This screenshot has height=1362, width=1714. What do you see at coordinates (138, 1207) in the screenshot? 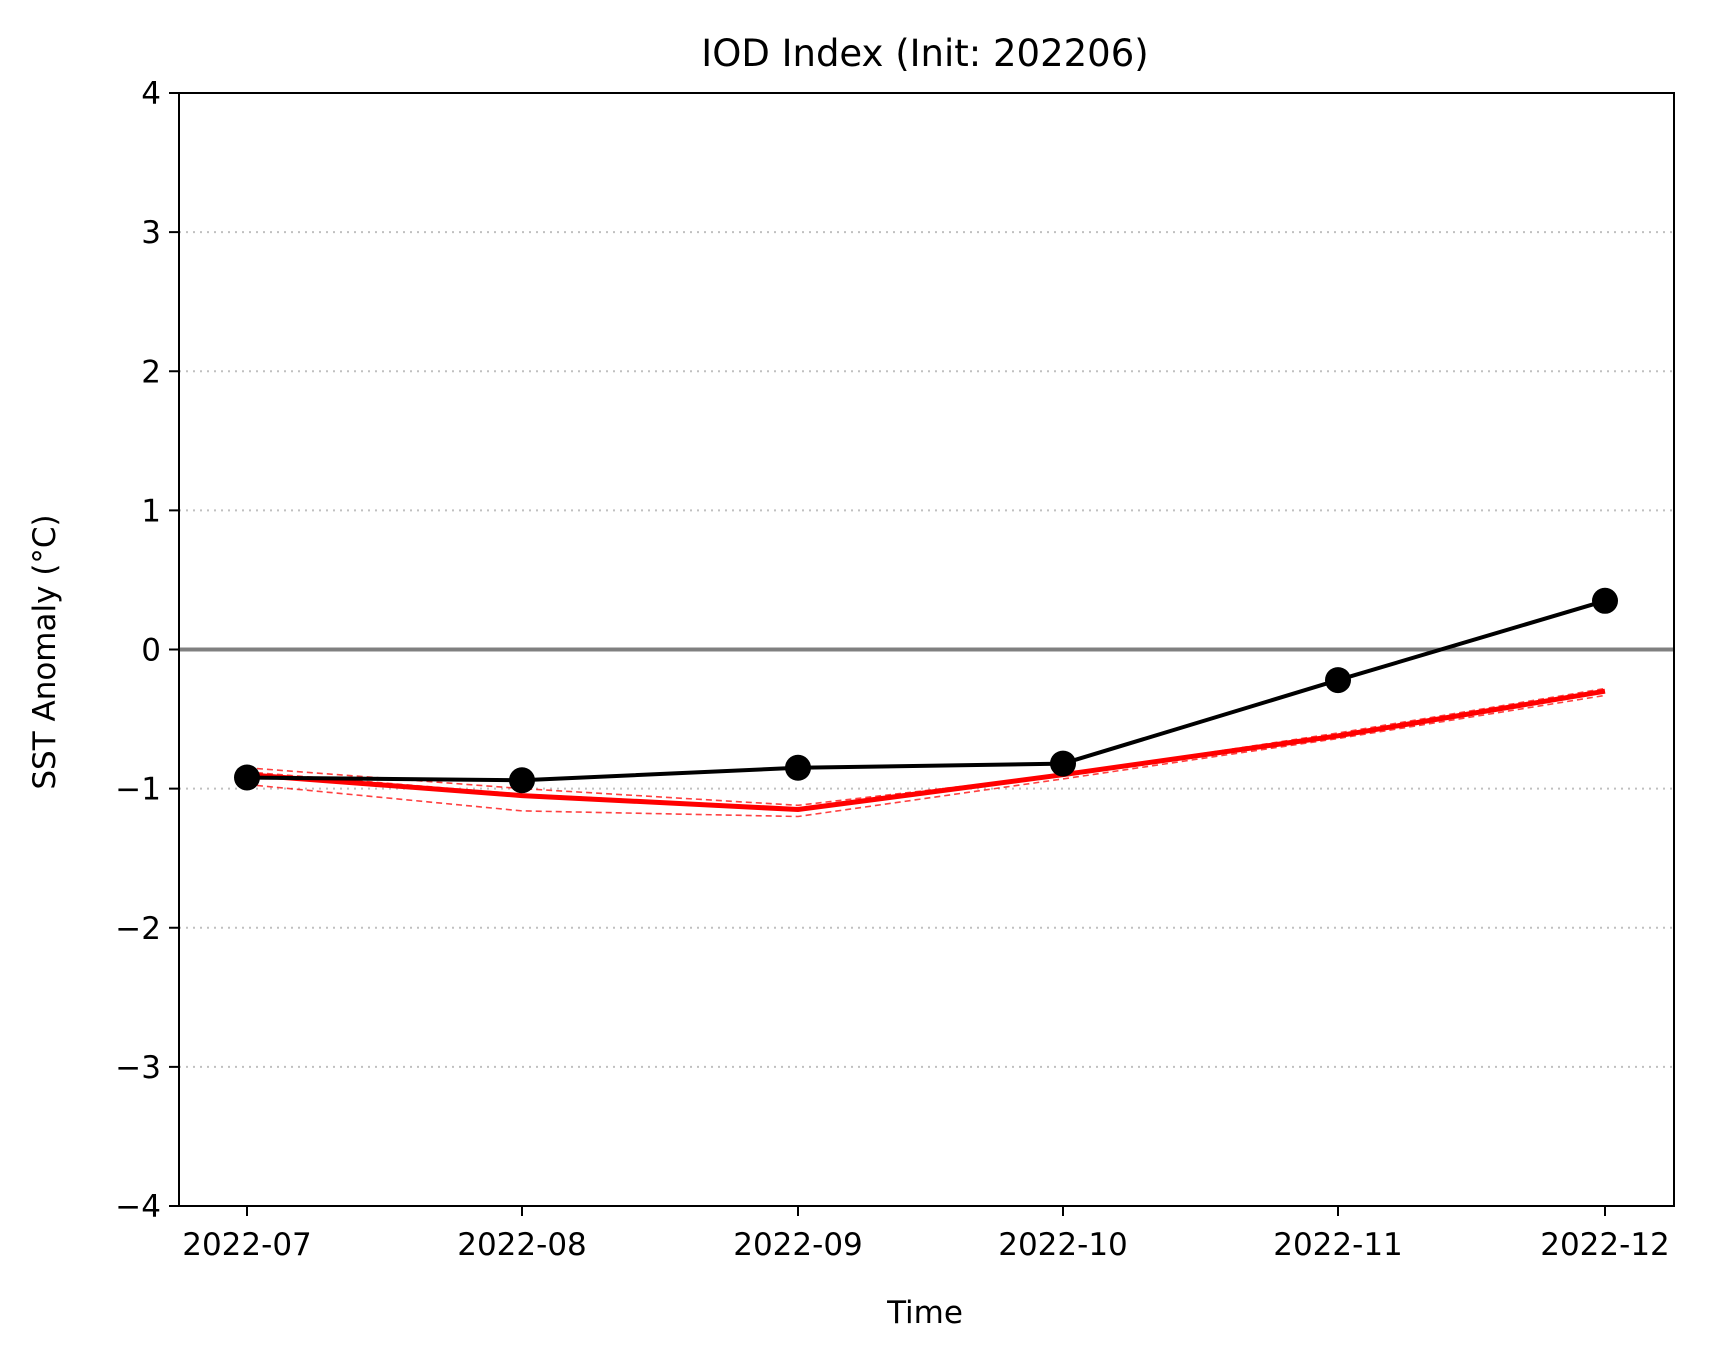
I see `y-tick-label: −4` at bounding box center [138, 1207].